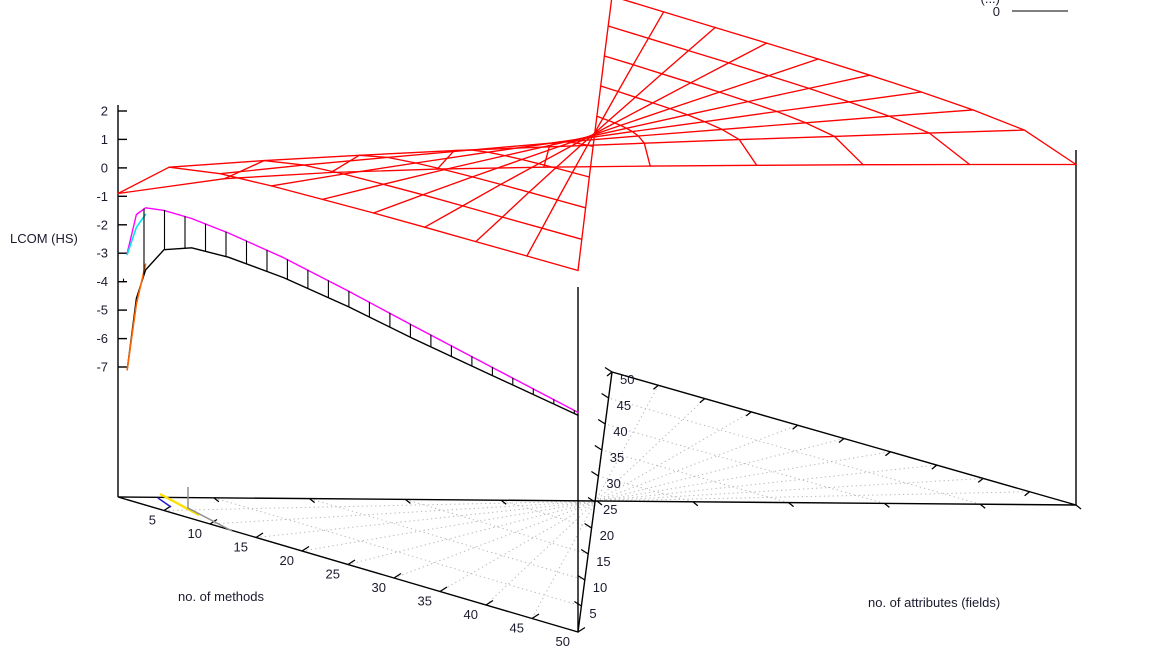 This screenshot has height=661, width=1156. Describe the element at coordinates (607, 535) in the screenshot. I see `y-axis-tick-label: 20` at that location.